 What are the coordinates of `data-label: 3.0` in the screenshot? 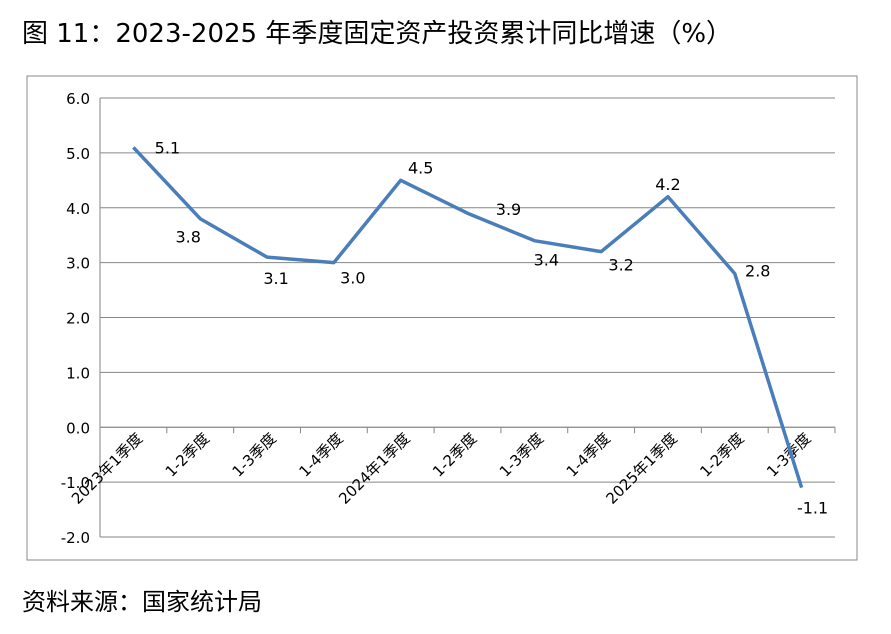 It's located at (352, 278).